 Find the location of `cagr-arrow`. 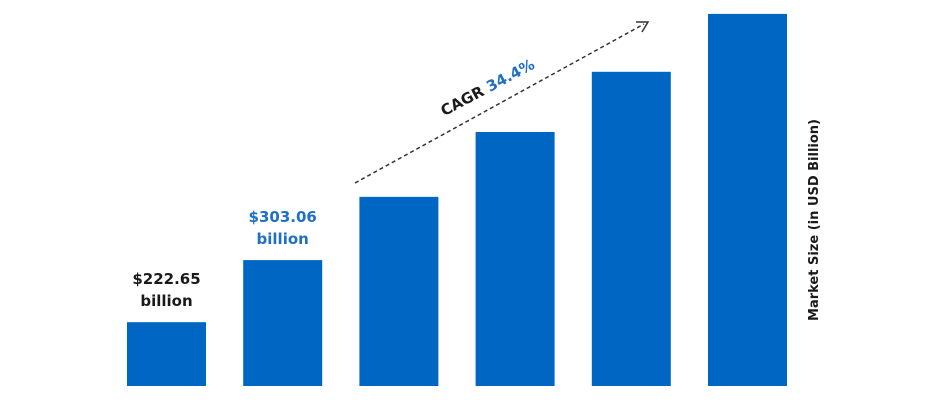

cagr-arrow is located at coordinates (499, 103).